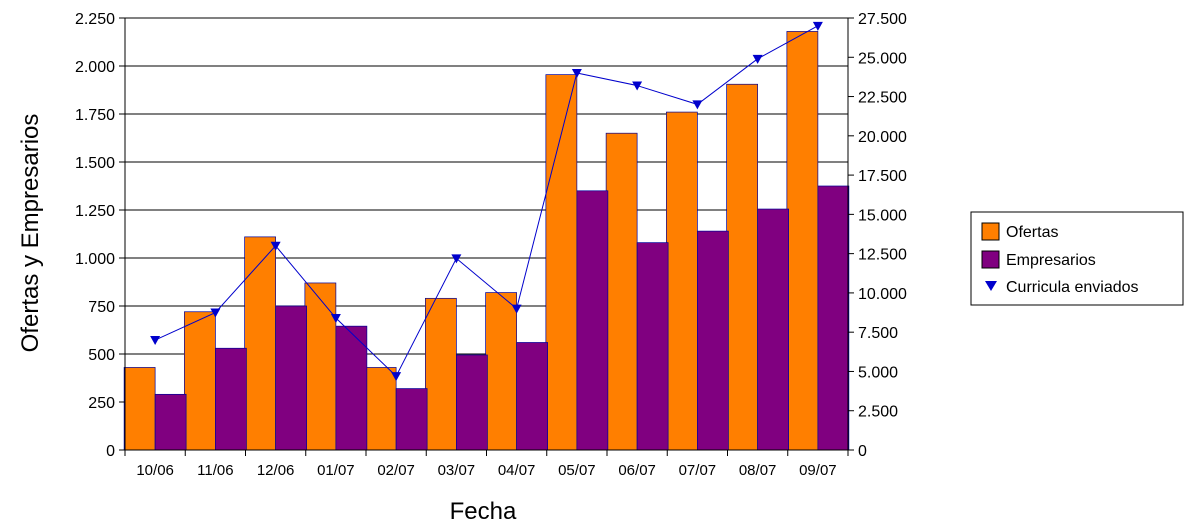 The image size is (1190, 524). Describe the element at coordinates (882, 19) in the screenshot. I see `y-right-tick-label: 27.500` at that location.